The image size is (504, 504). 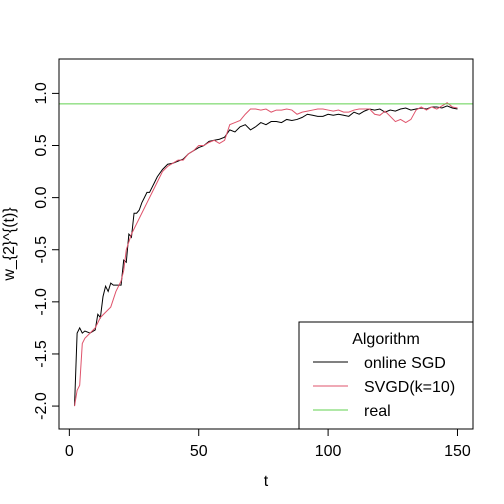 I want to click on y-tick-label: -2.0, so click(x=41, y=406).